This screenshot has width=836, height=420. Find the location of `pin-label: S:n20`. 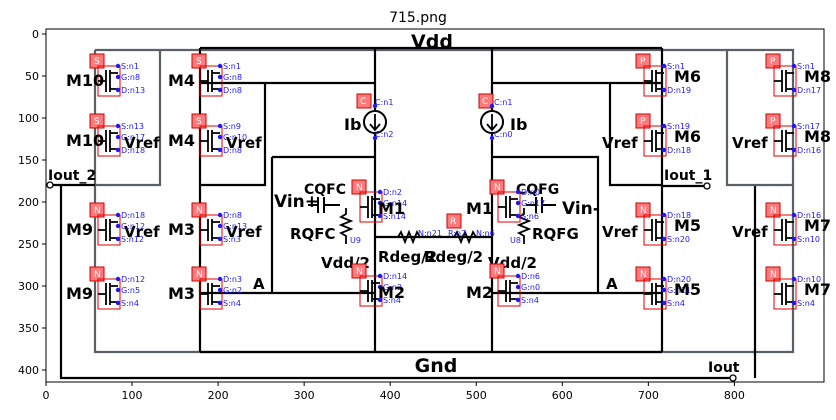

pin-label: S:n20 is located at coordinates (678, 239).